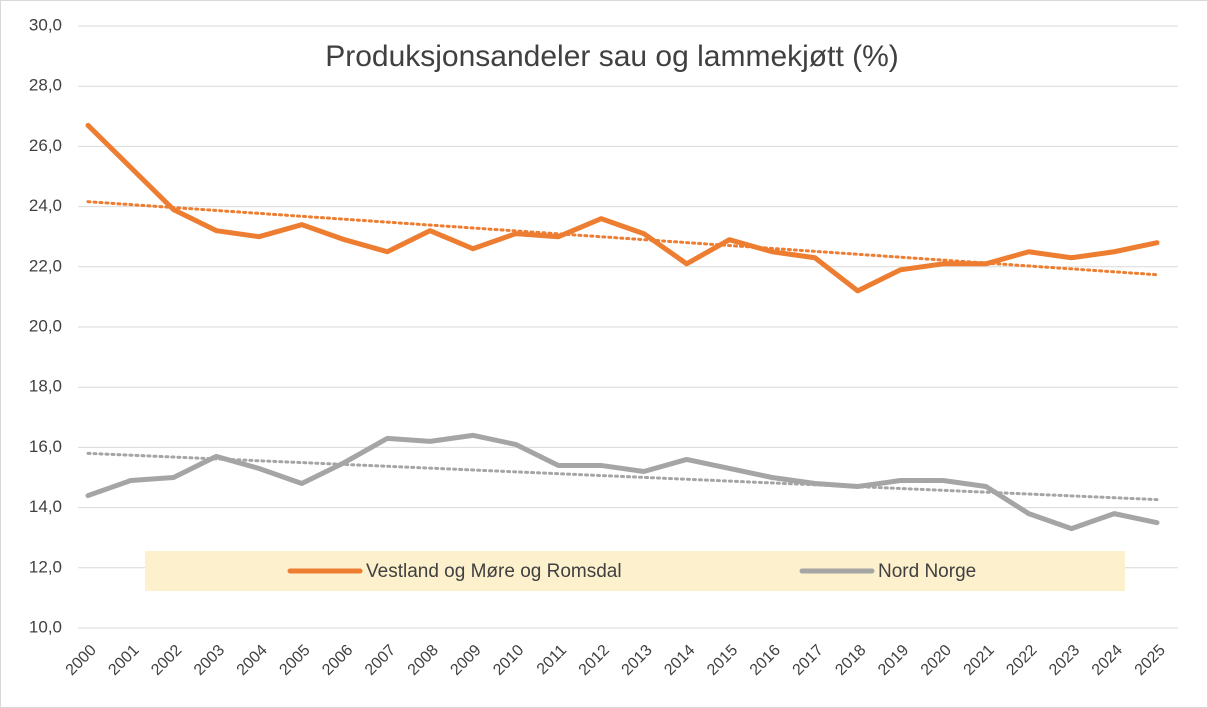 This screenshot has width=1208, height=708. I want to click on y-tick-label: 16,0, so click(45, 446).